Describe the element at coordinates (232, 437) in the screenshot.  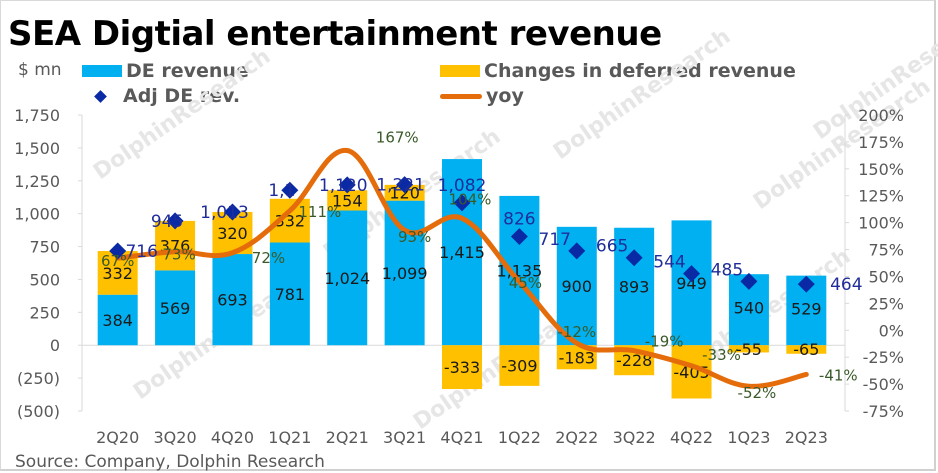
I see `x-tick-label: 4Q20` at that location.